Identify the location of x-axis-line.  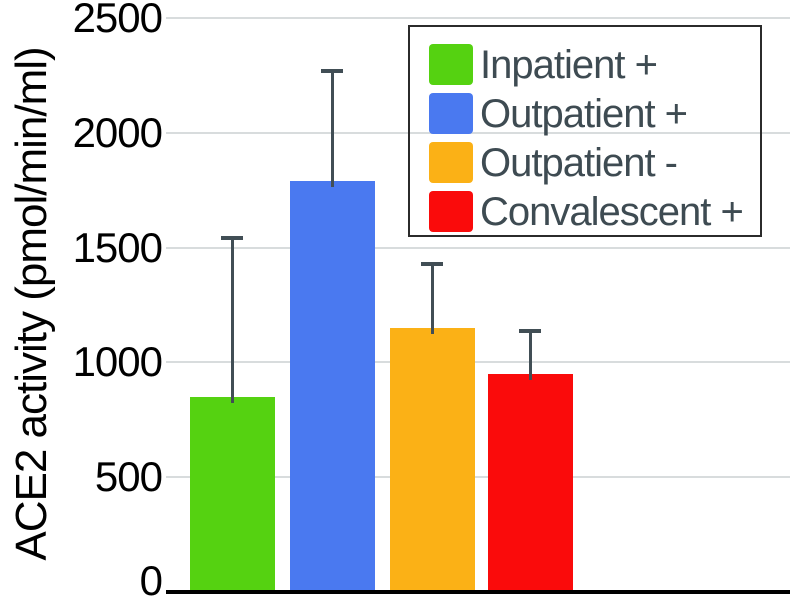
(478, 592).